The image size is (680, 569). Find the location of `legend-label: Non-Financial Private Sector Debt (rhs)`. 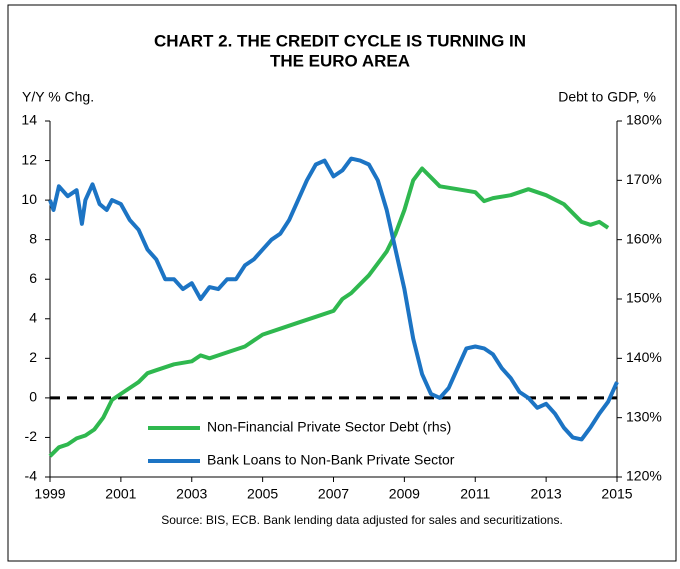

legend-label: Non-Financial Private Sector Debt (rhs) is located at coordinates (329, 427).